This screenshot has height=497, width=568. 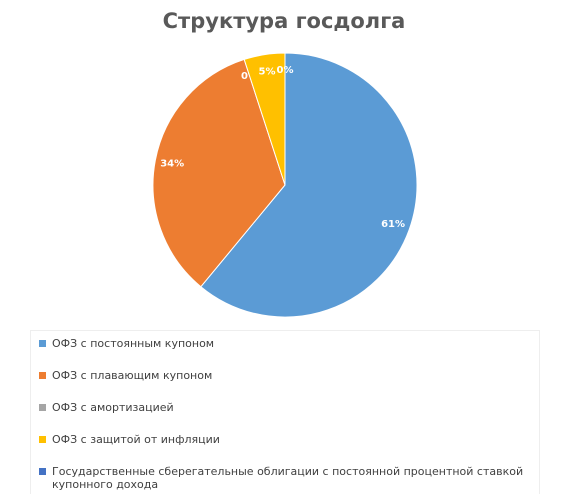 What do you see at coordinates (289, 449) in the screenshot?
I see `legend-item: ОФЗ с защитой от инфляции` at bounding box center [289, 449].